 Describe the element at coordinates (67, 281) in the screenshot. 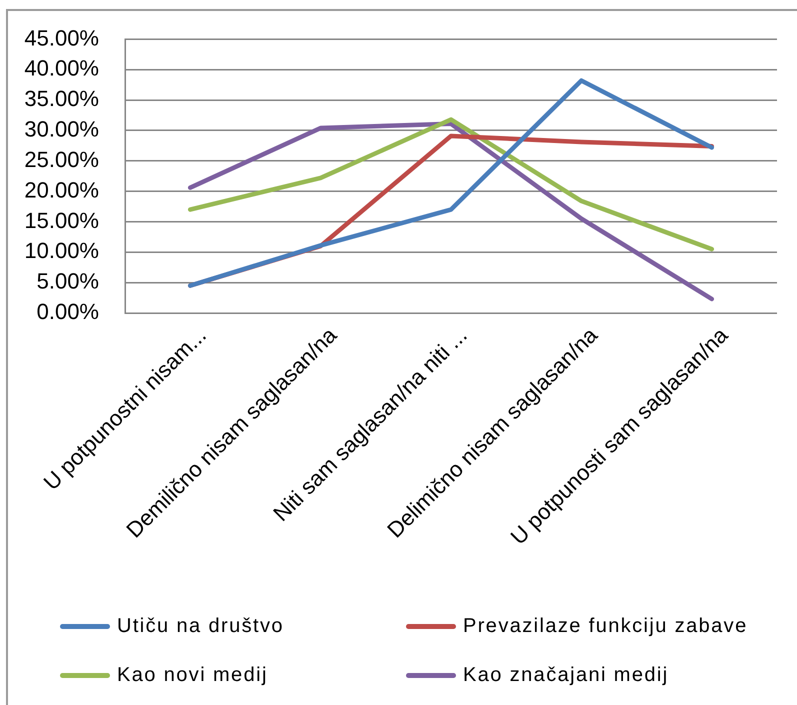

I see `y-tick-label: 5.00%` at that location.